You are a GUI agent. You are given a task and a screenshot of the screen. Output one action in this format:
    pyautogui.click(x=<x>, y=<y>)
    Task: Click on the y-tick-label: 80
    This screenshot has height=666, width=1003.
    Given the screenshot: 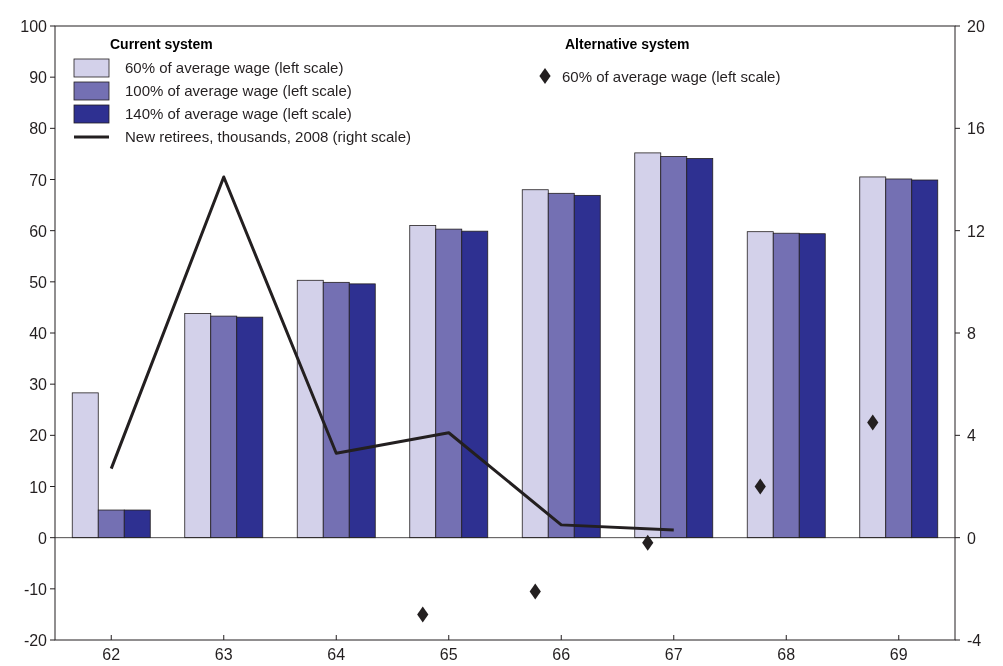 What is the action you would take?
    pyautogui.click(x=38, y=129)
    